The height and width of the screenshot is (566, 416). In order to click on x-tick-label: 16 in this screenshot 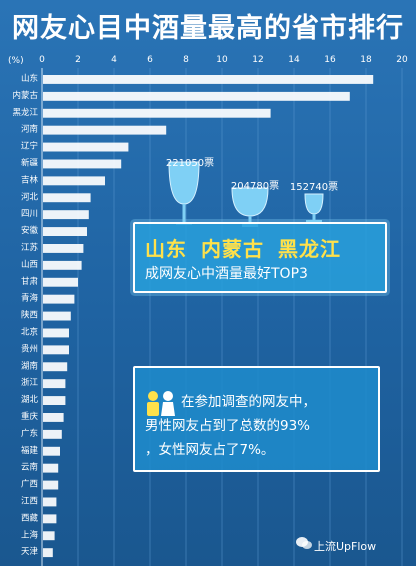, I will do `click(330, 60)`.